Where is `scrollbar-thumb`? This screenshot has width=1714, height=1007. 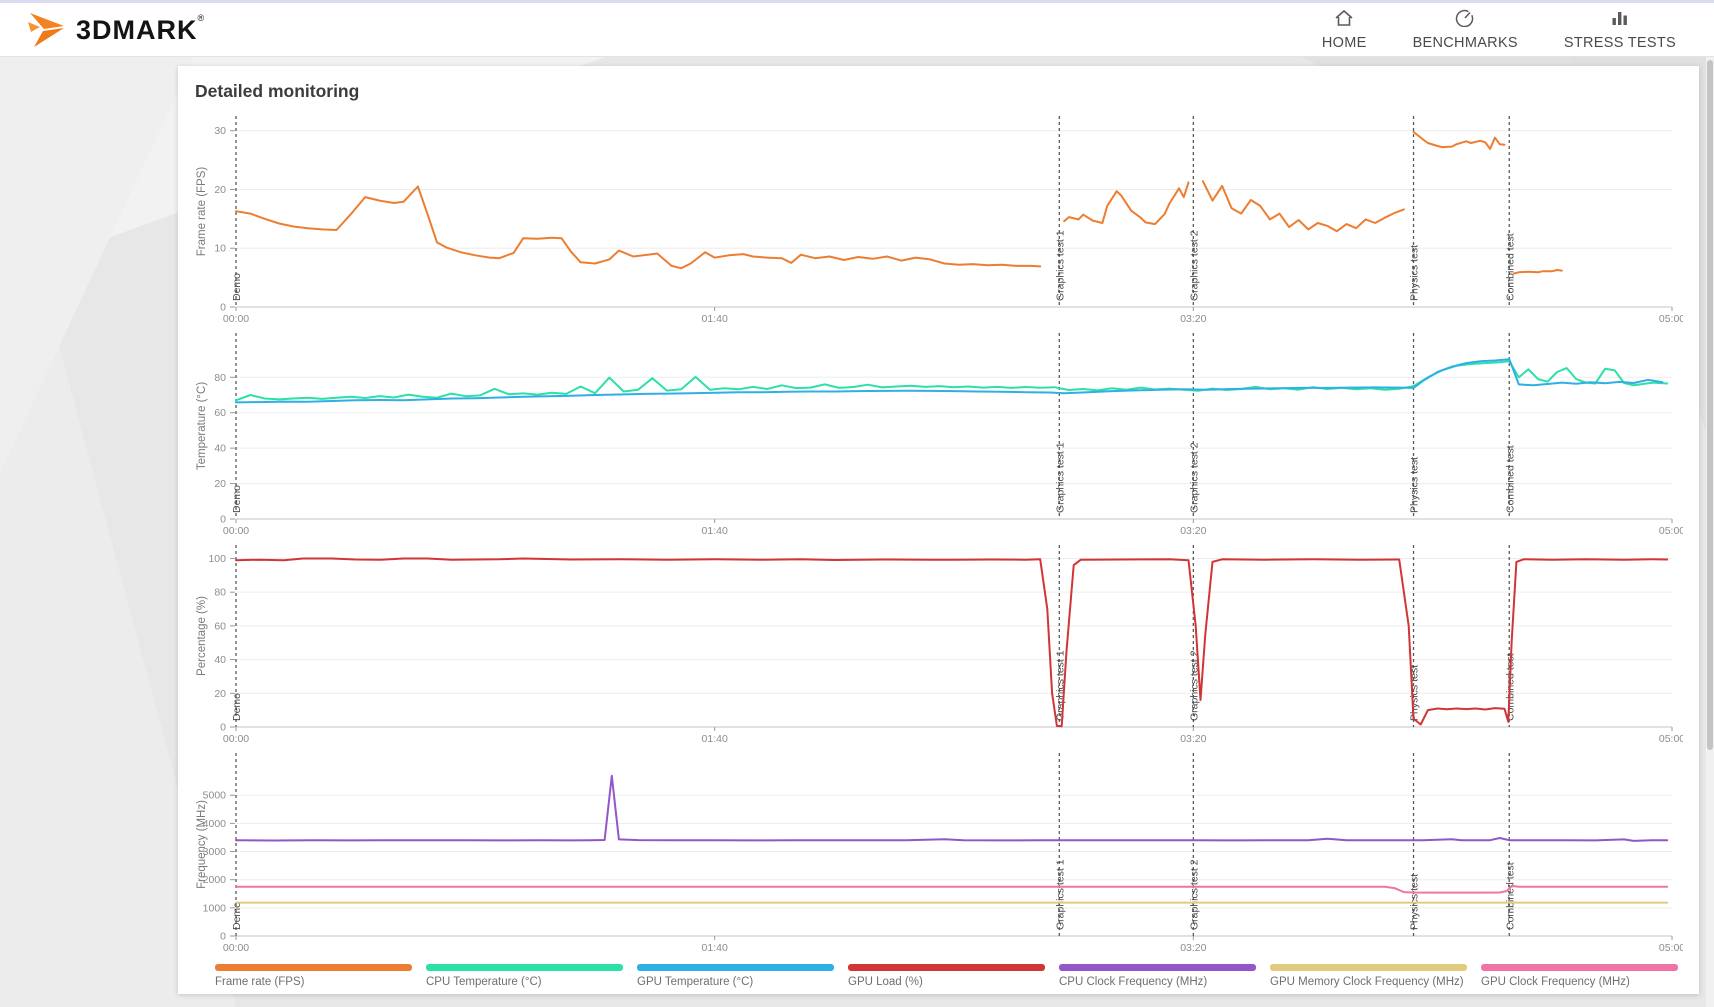
scrollbar-thumb is located at coordinates (1710, 405).